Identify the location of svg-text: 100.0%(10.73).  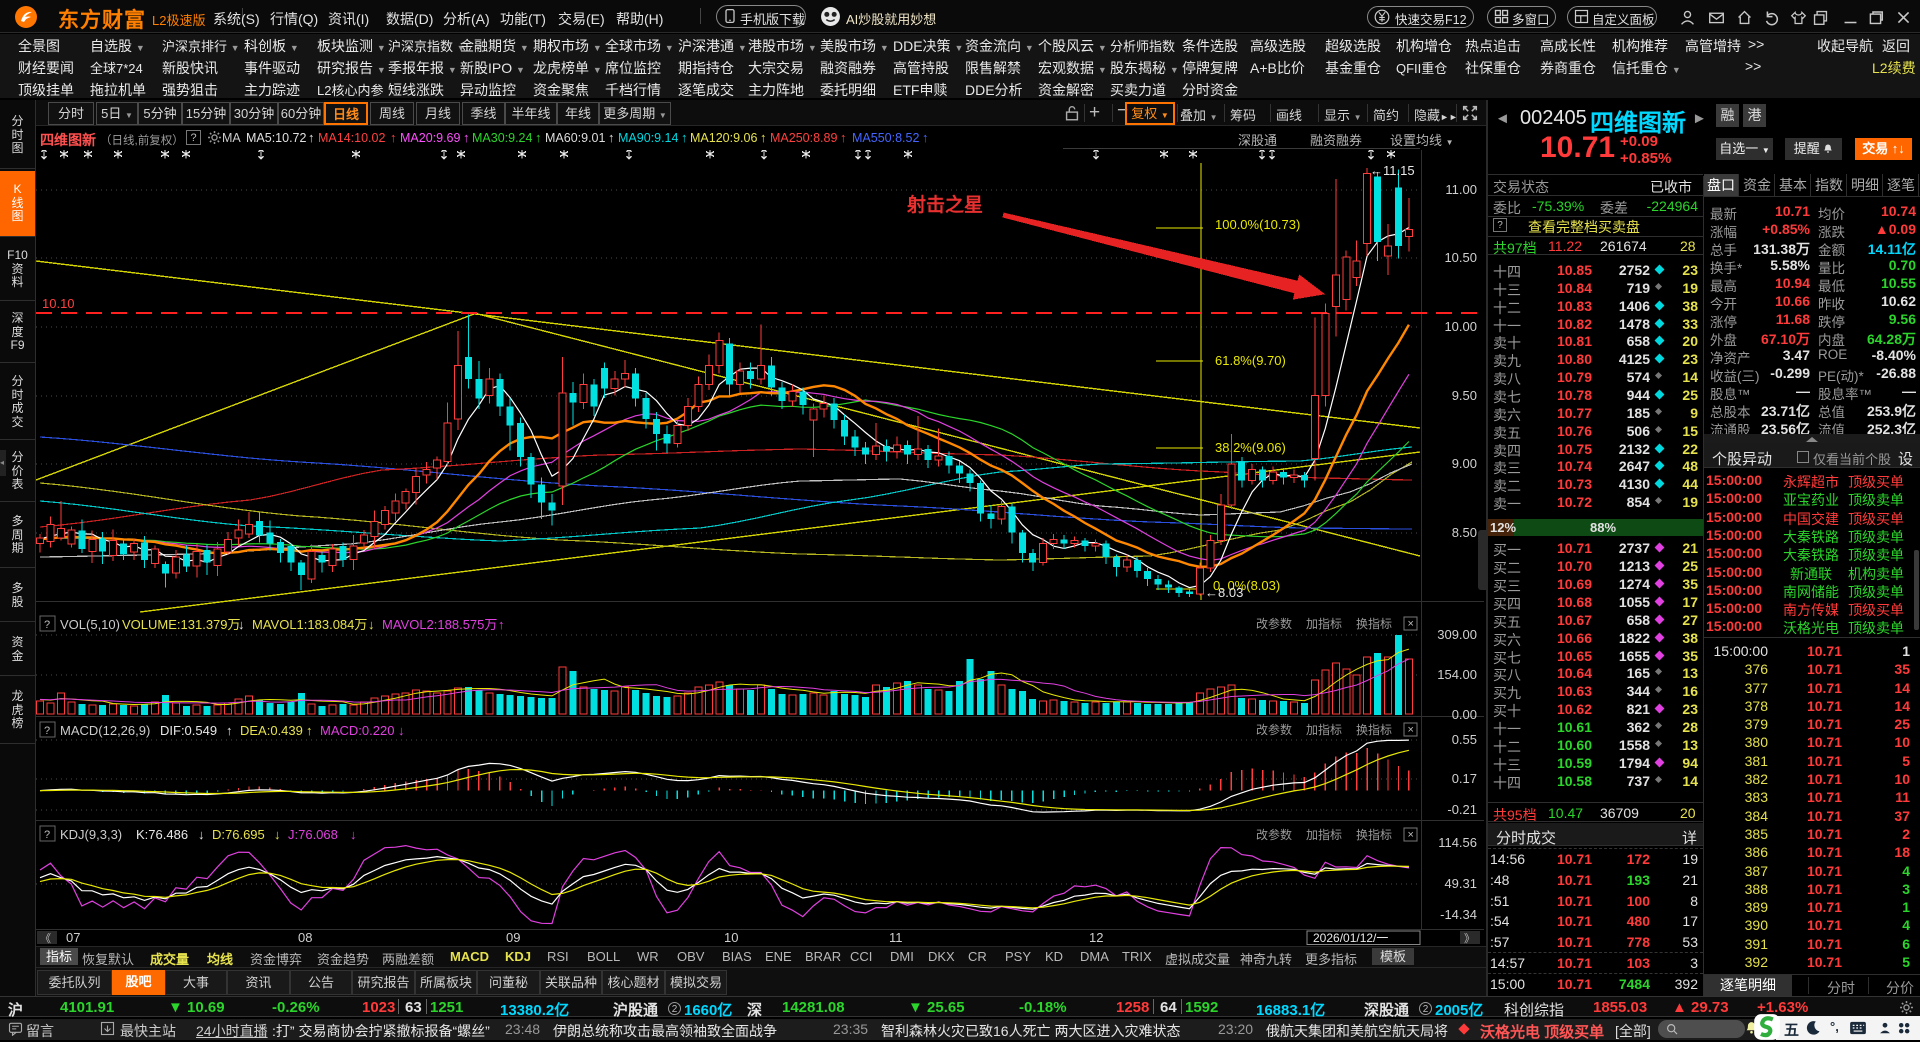
(1257, 224).